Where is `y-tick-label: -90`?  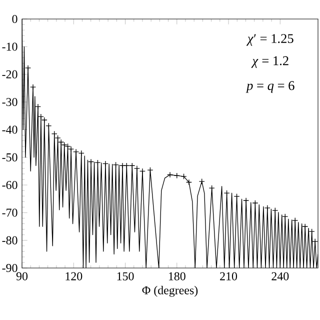 y-tick-label: -90 is located at coordinates (10, 268).